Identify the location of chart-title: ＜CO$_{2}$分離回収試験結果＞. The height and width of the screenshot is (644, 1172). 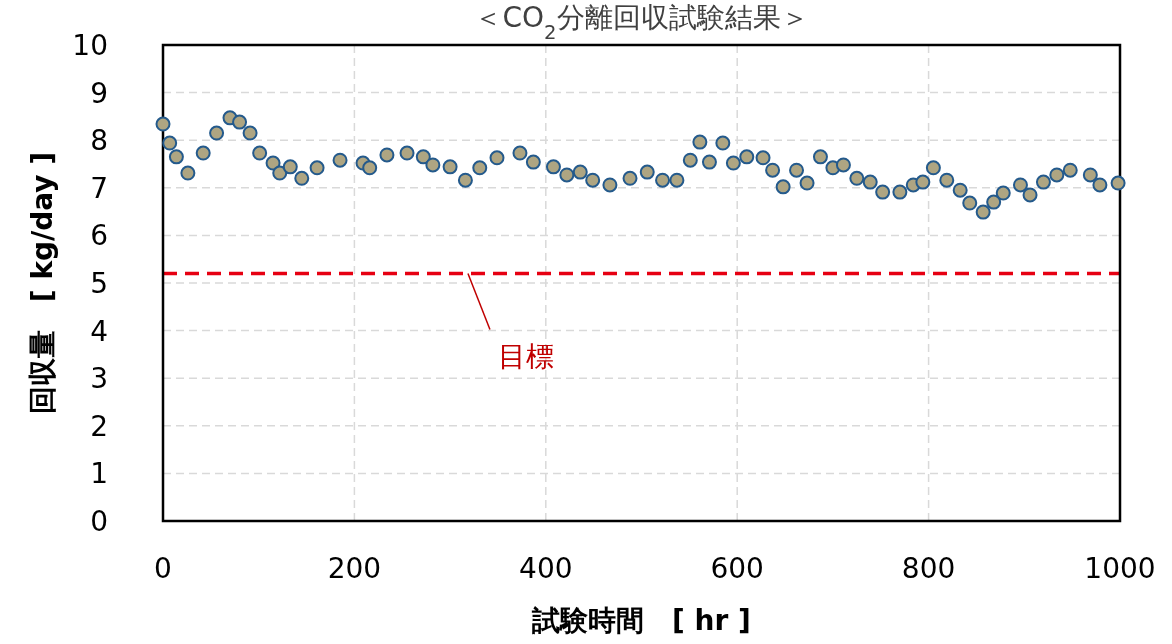
(641, 22).